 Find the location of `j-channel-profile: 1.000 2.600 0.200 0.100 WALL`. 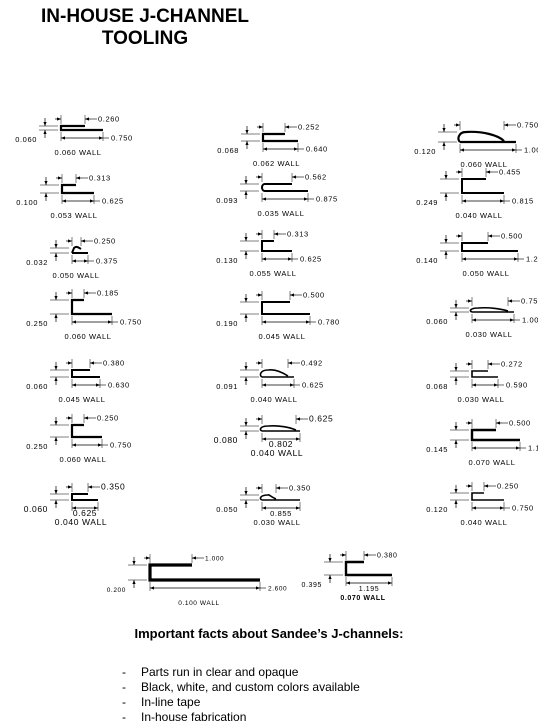

j-channel-profile: 1.000 2.600 0.200 0.100 WALL is located at coordinates (197, 580).